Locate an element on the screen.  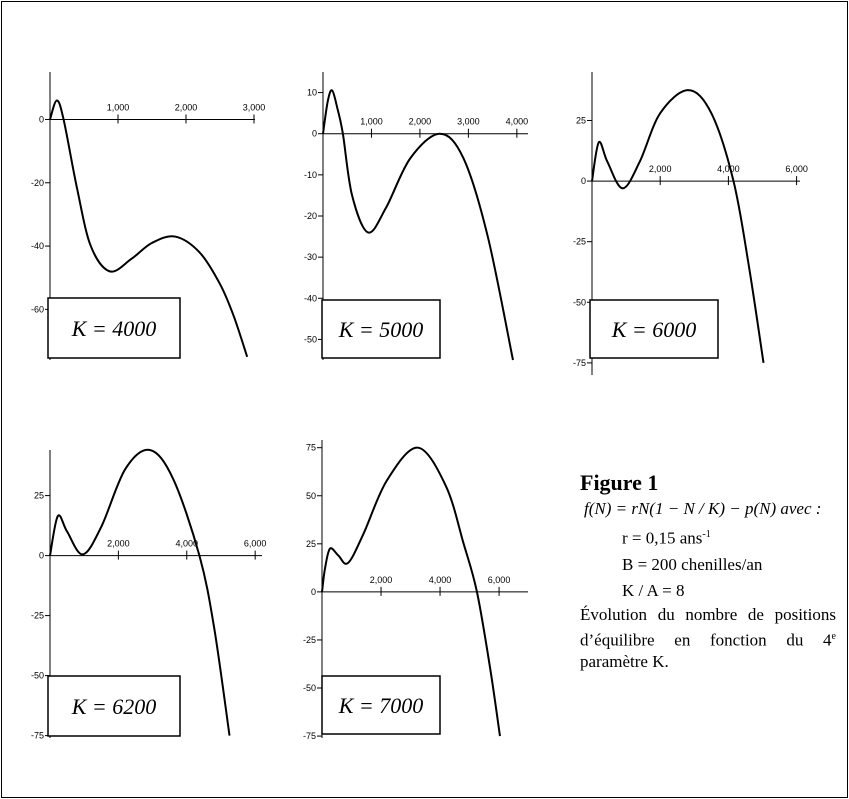
k-label: K = 6000 is located at coordinates (654, 329).